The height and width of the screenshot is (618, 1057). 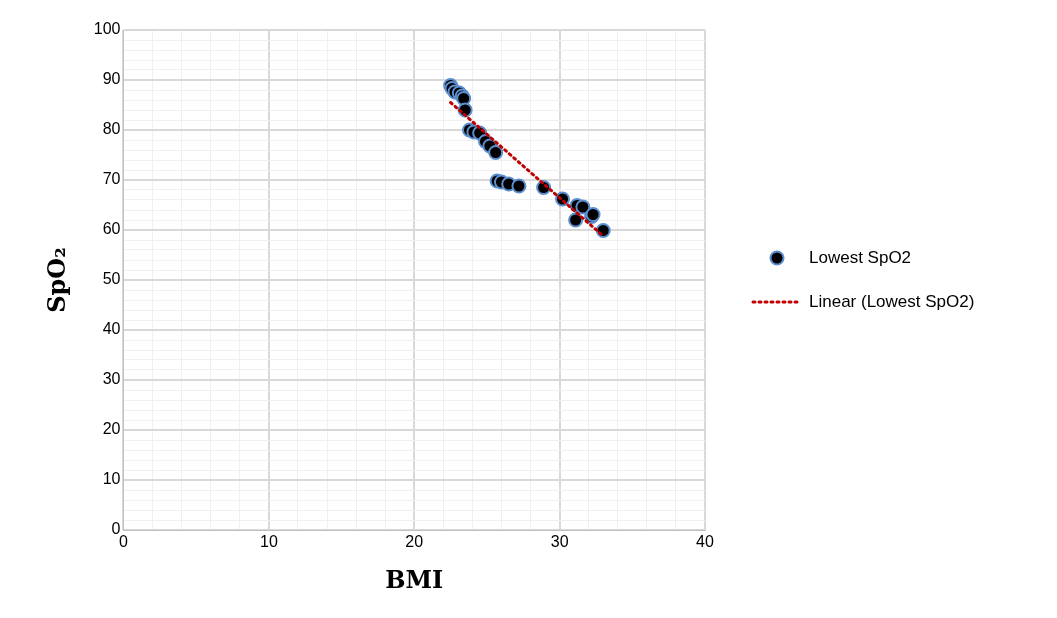 What do you see at coordinates (111, 279) in the screenshot?
I see `y-tick-label: 50` at bounding box center [111, 279].